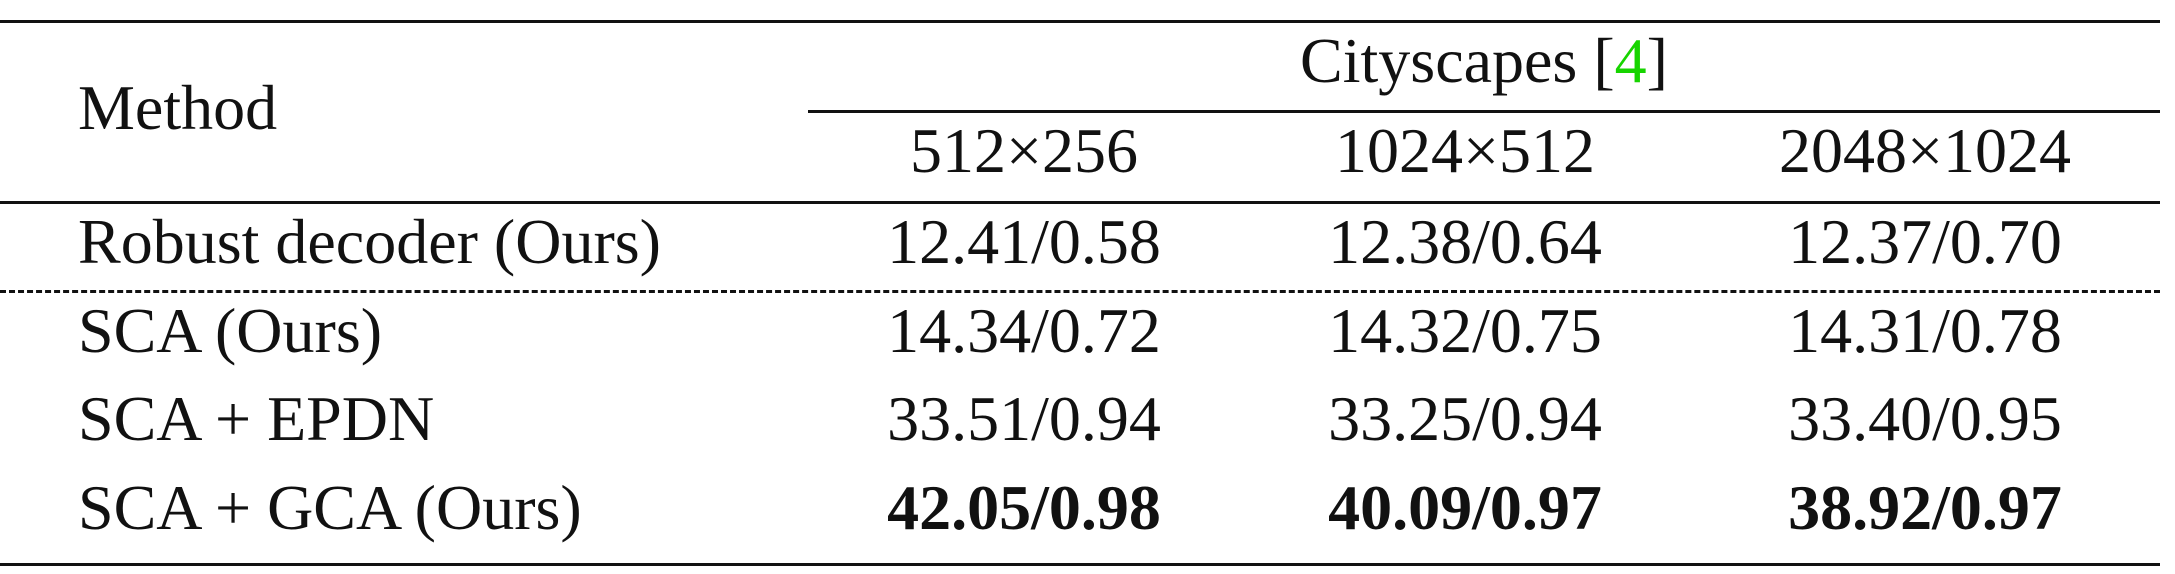 This screenshot has width=2175, height=574. I want to click on bottom-rule, so click(1080, 564).